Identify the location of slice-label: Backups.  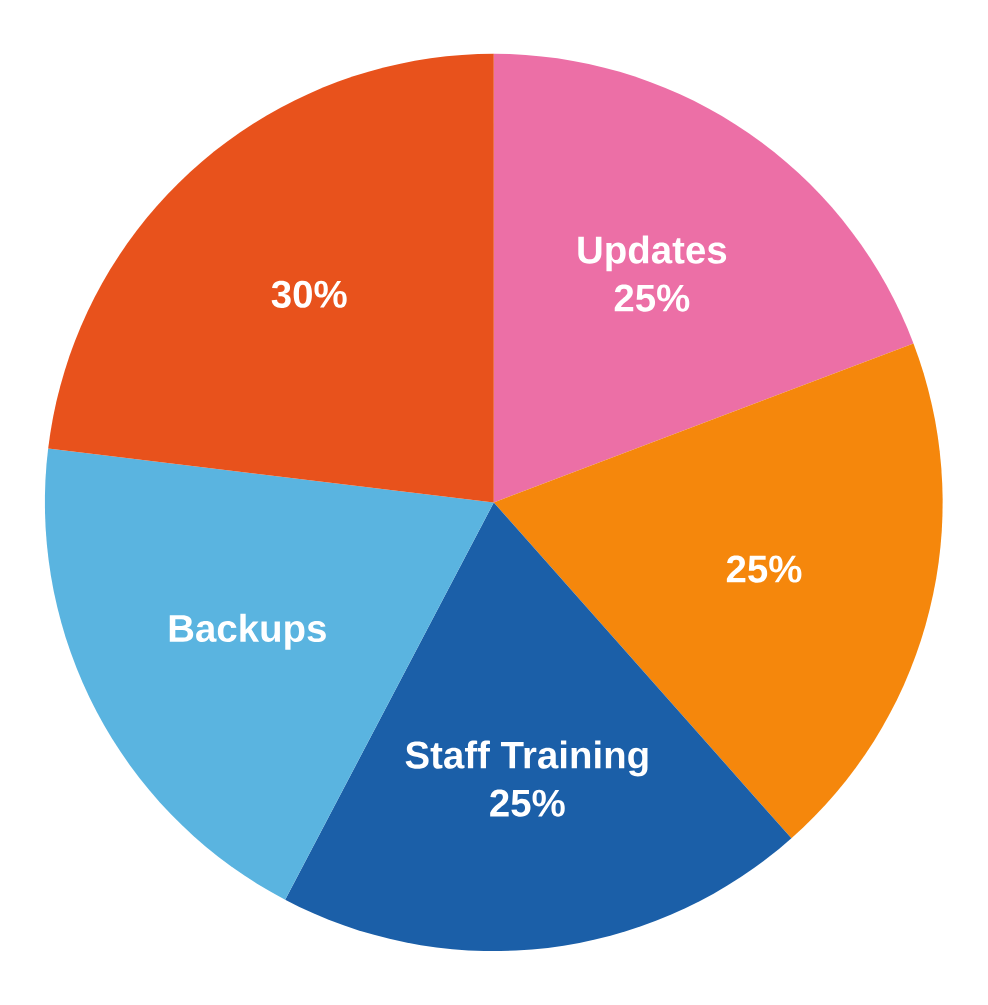
(248, 631).